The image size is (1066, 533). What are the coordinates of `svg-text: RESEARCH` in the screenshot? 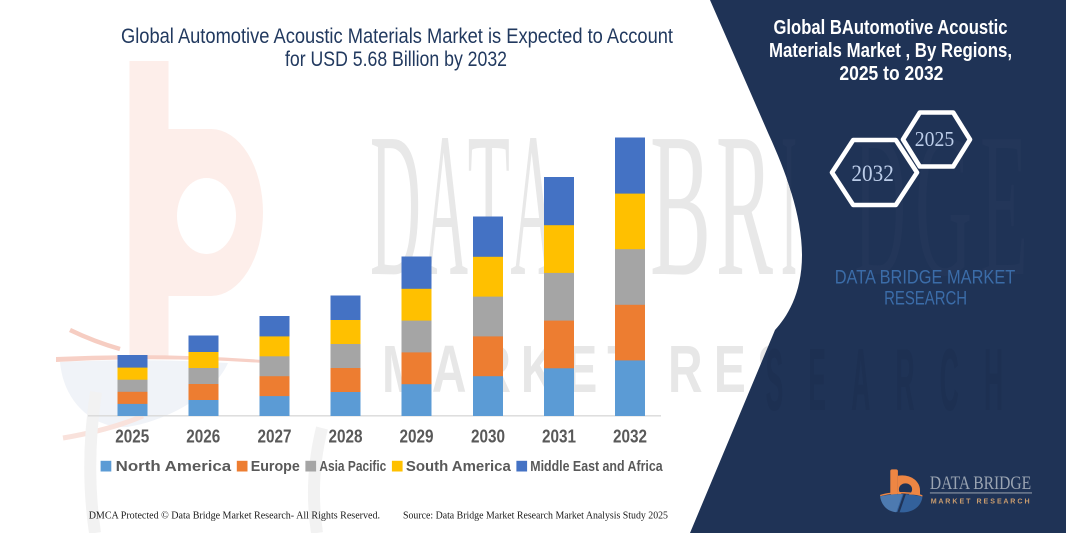 It's located at (925, 299).